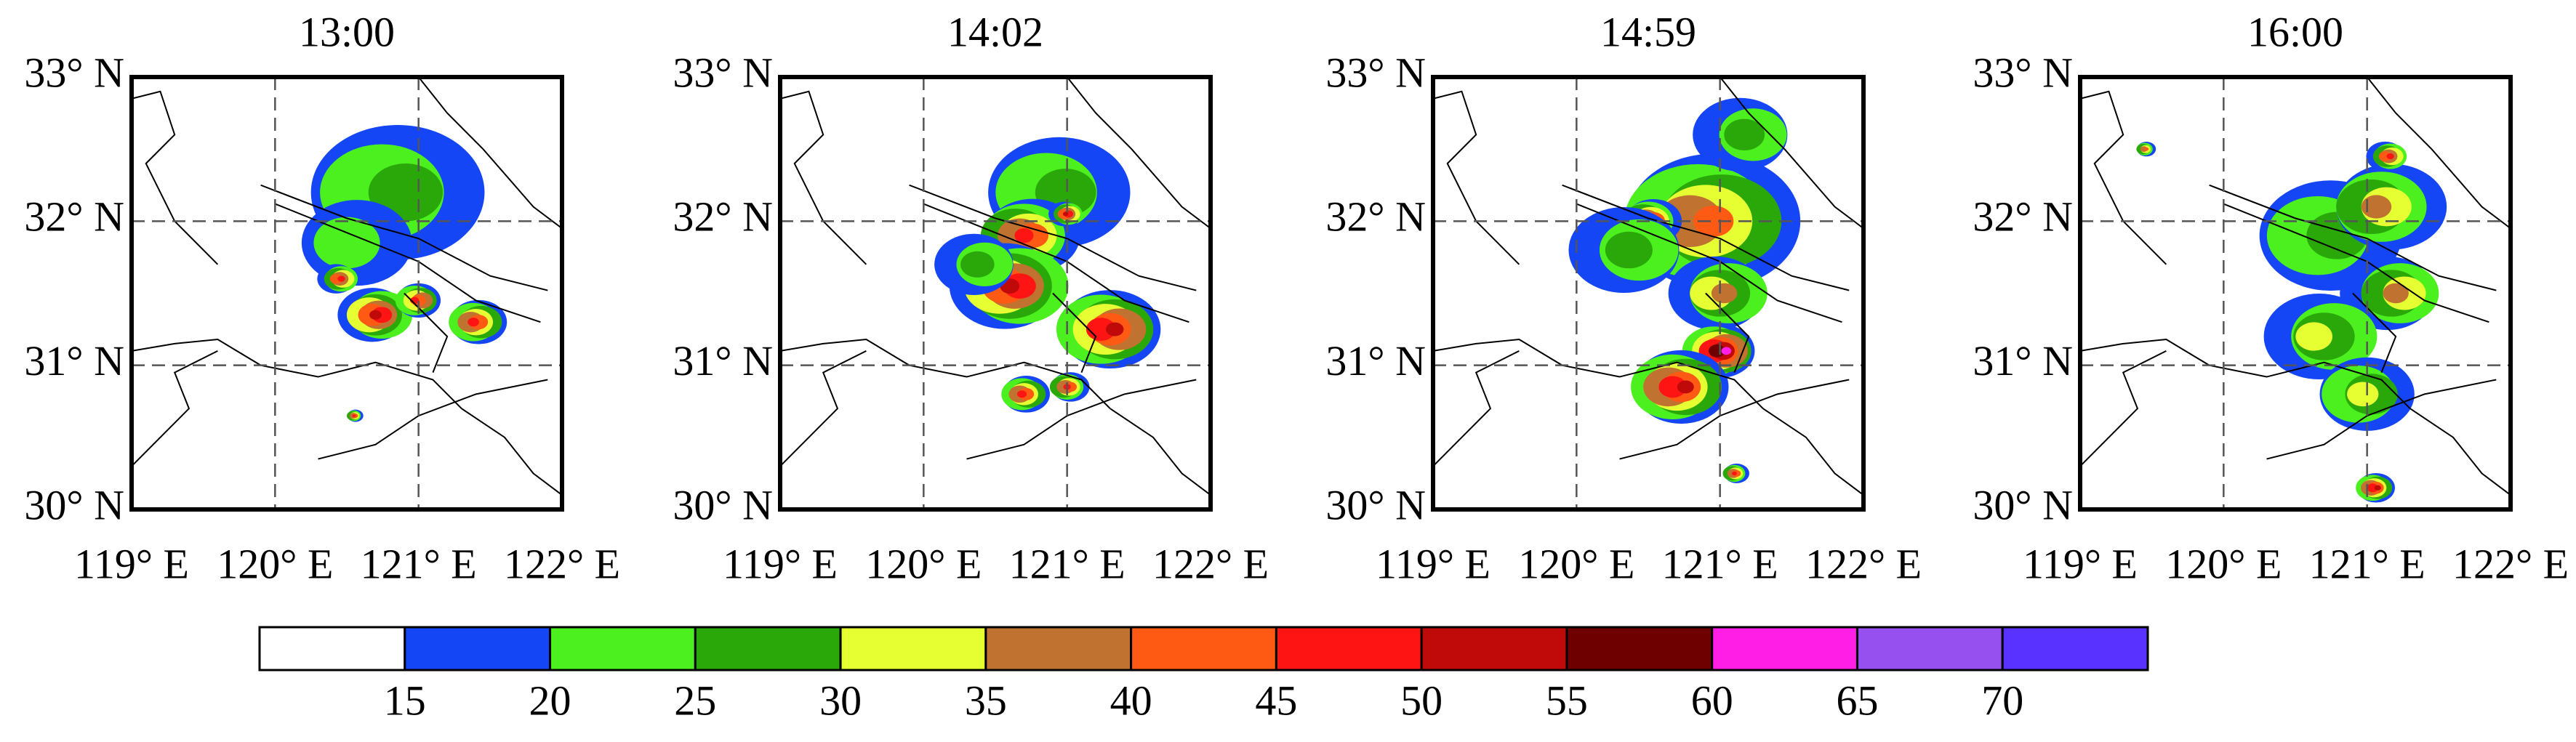 This screenshot has height=742, width=2576. What do you see at coordinates (840, 700) in the screenshot?
I see `colorbar-label: 30` at bounding box center [840, 700].